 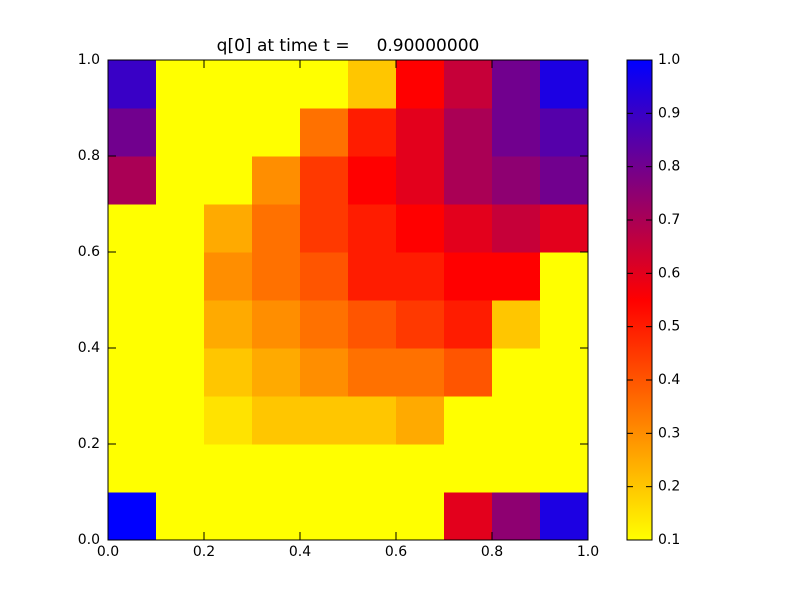 What do you see at coordinates (492, 552) in the screenshot?
I see `x-tick-label: 0.8` at bounding box center [492, 552].